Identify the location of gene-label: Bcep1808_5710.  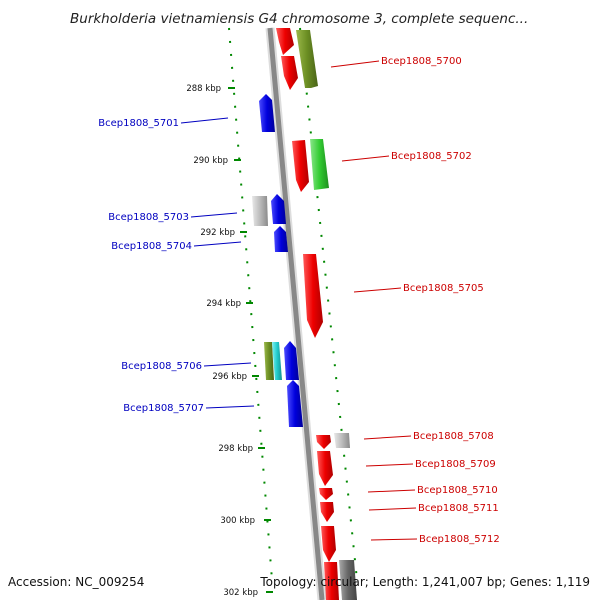
(457, 490).